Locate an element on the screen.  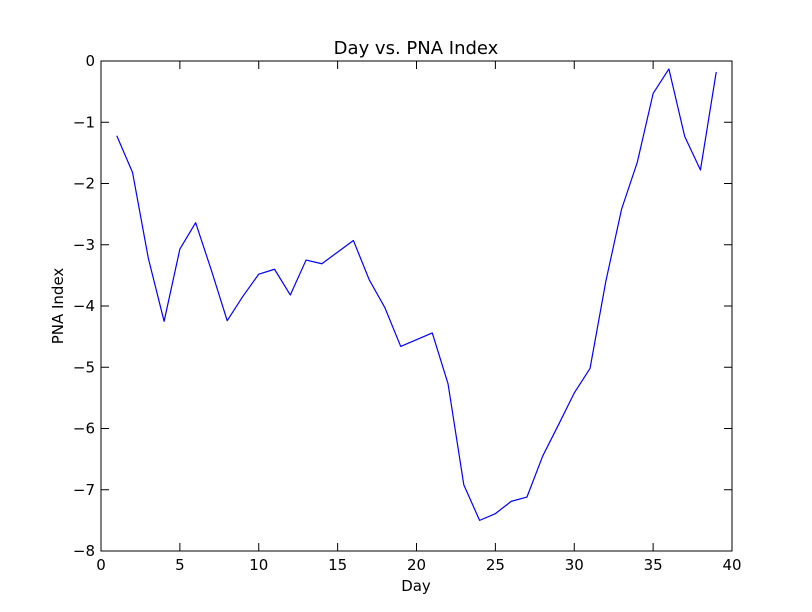
y-tick-label: −4 is located at coordinates (84, 306).